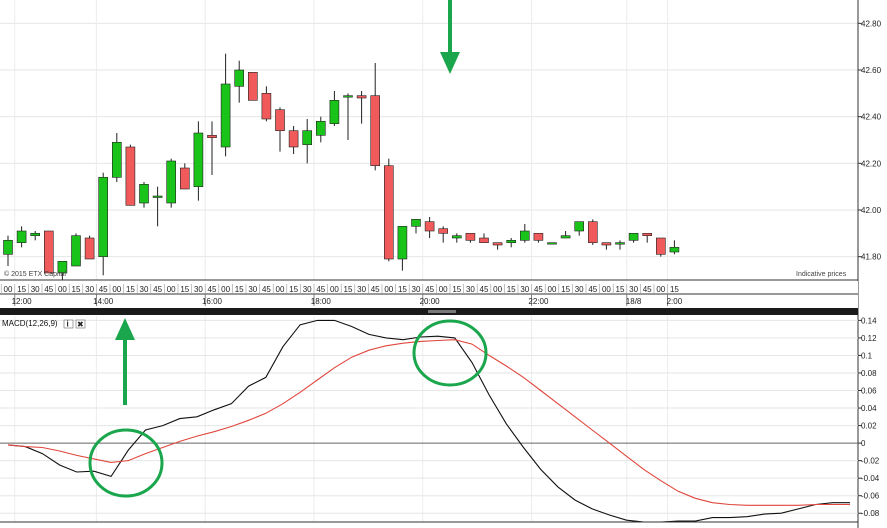 This screenshot has height=528, width=887. I want to click on up-arrow-head, so click(125, 329).